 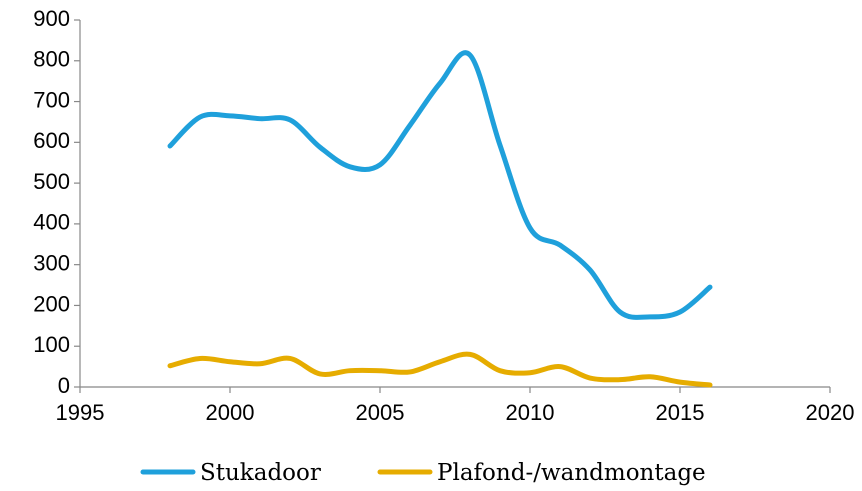 I want to click on y-tick-label: 400, so click(x=51, y=222).